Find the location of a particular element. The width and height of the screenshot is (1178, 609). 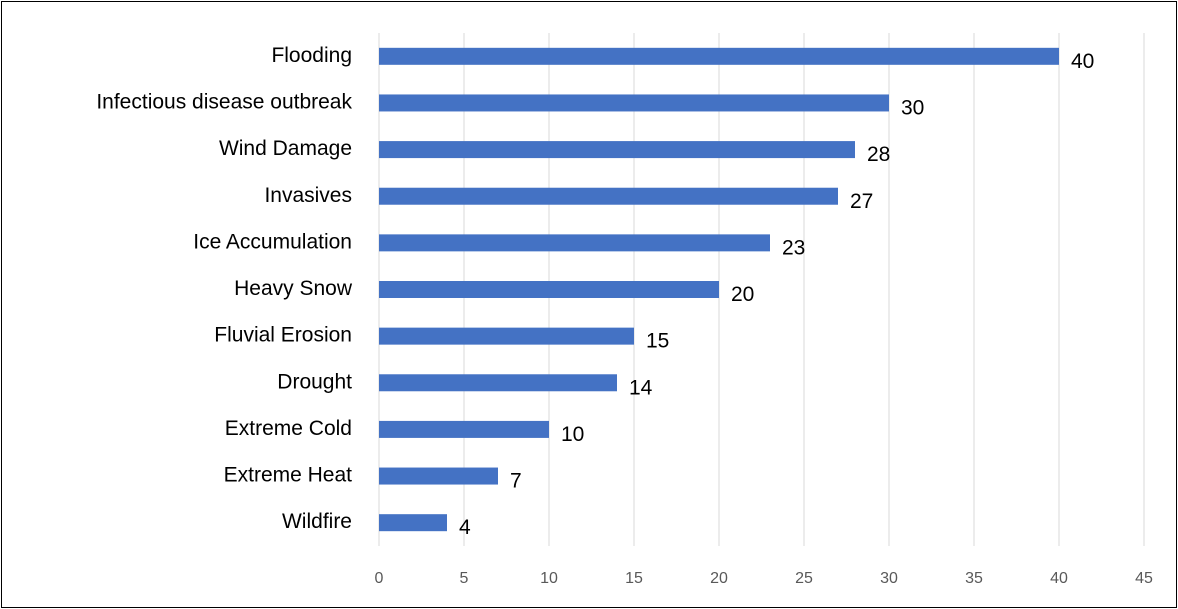

data-label: 23 is located at coordinates (793, 247).